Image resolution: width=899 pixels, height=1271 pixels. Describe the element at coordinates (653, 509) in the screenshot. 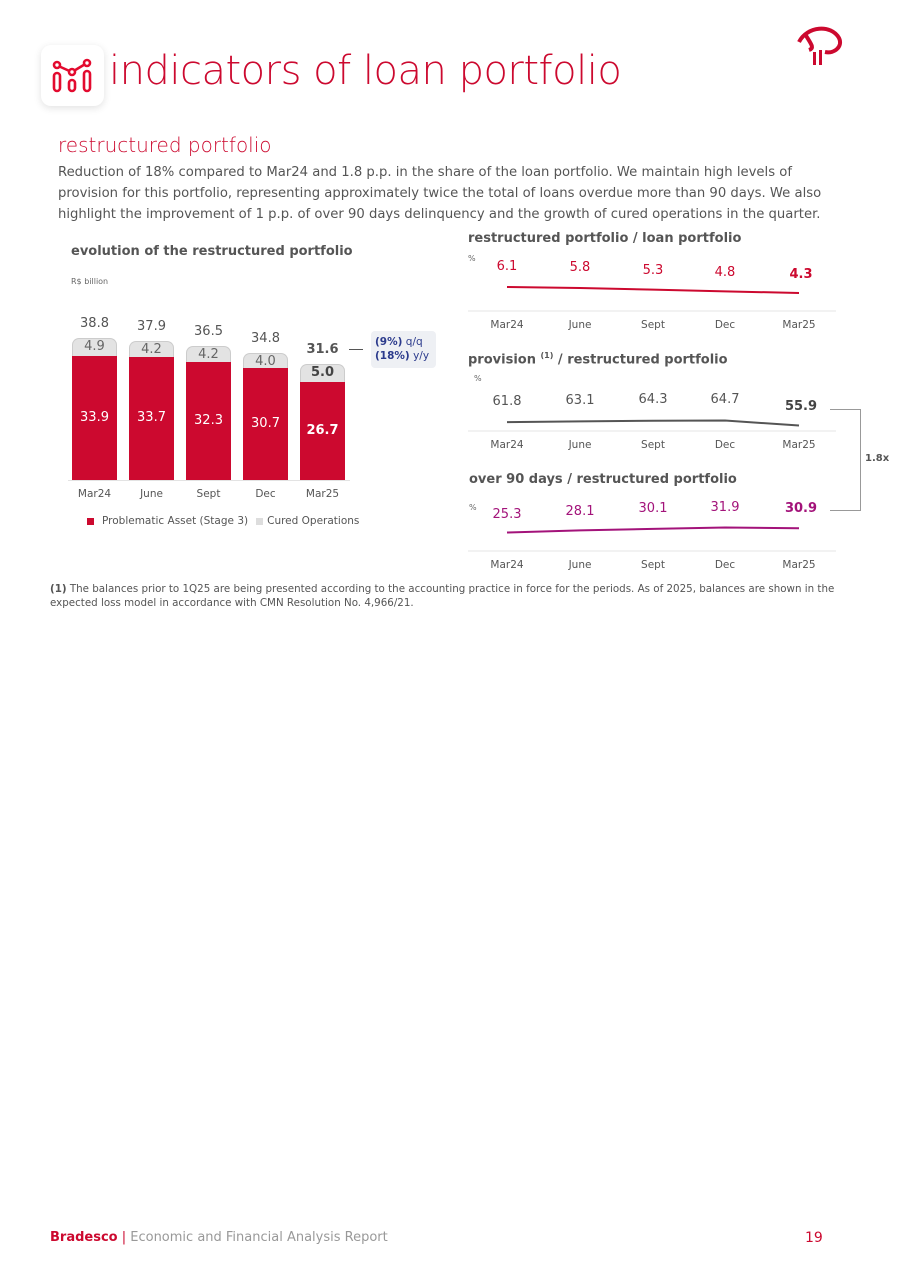

I see `data-label: 30.1` at that location.